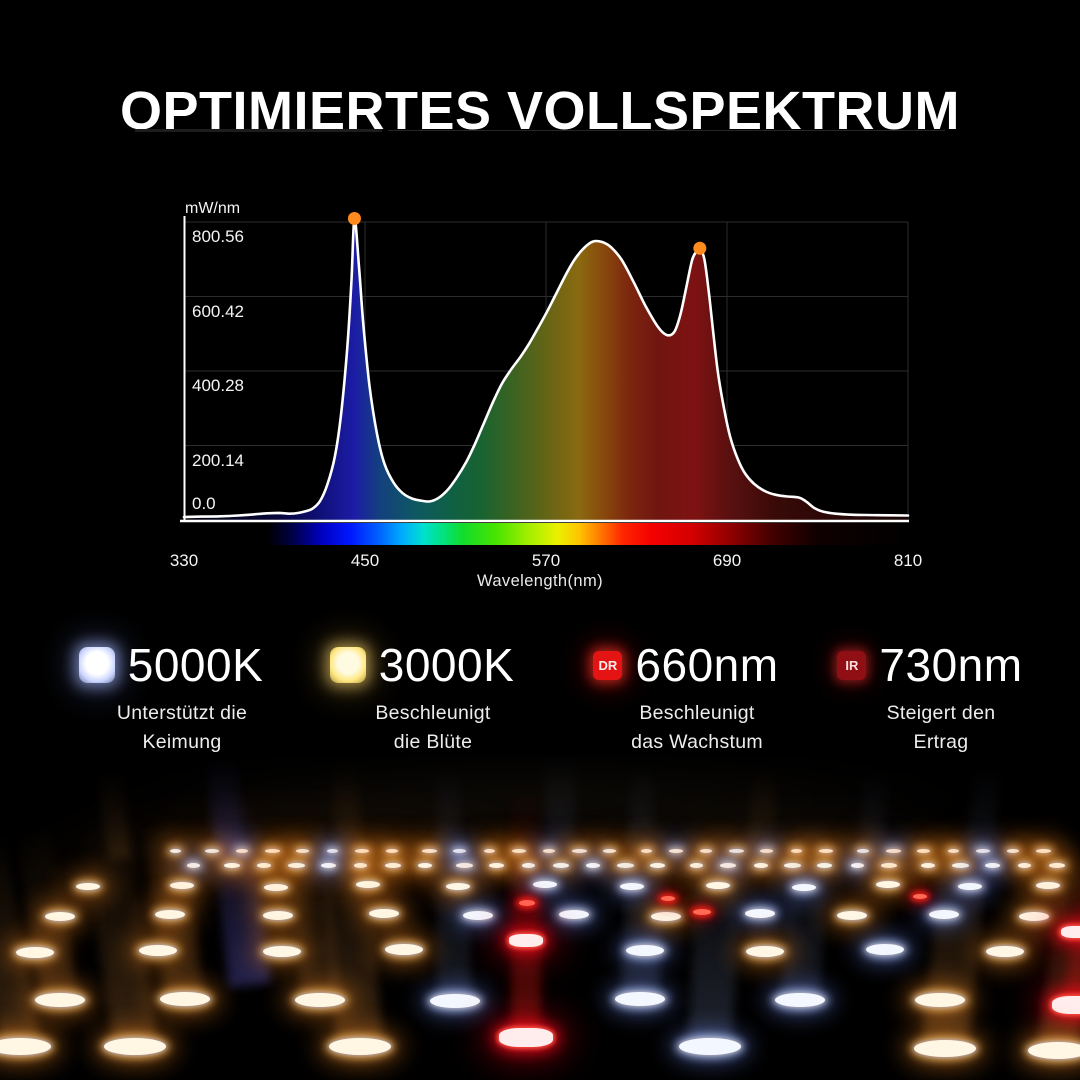  Describe the element at coordinates (666, 130) in the screenshot. I see `divider-right-segment` at that location.